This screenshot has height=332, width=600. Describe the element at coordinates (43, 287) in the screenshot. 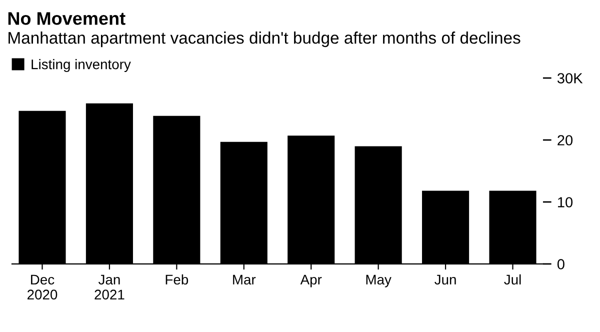

I see `x-tick-label: Dec 2020` at that location.